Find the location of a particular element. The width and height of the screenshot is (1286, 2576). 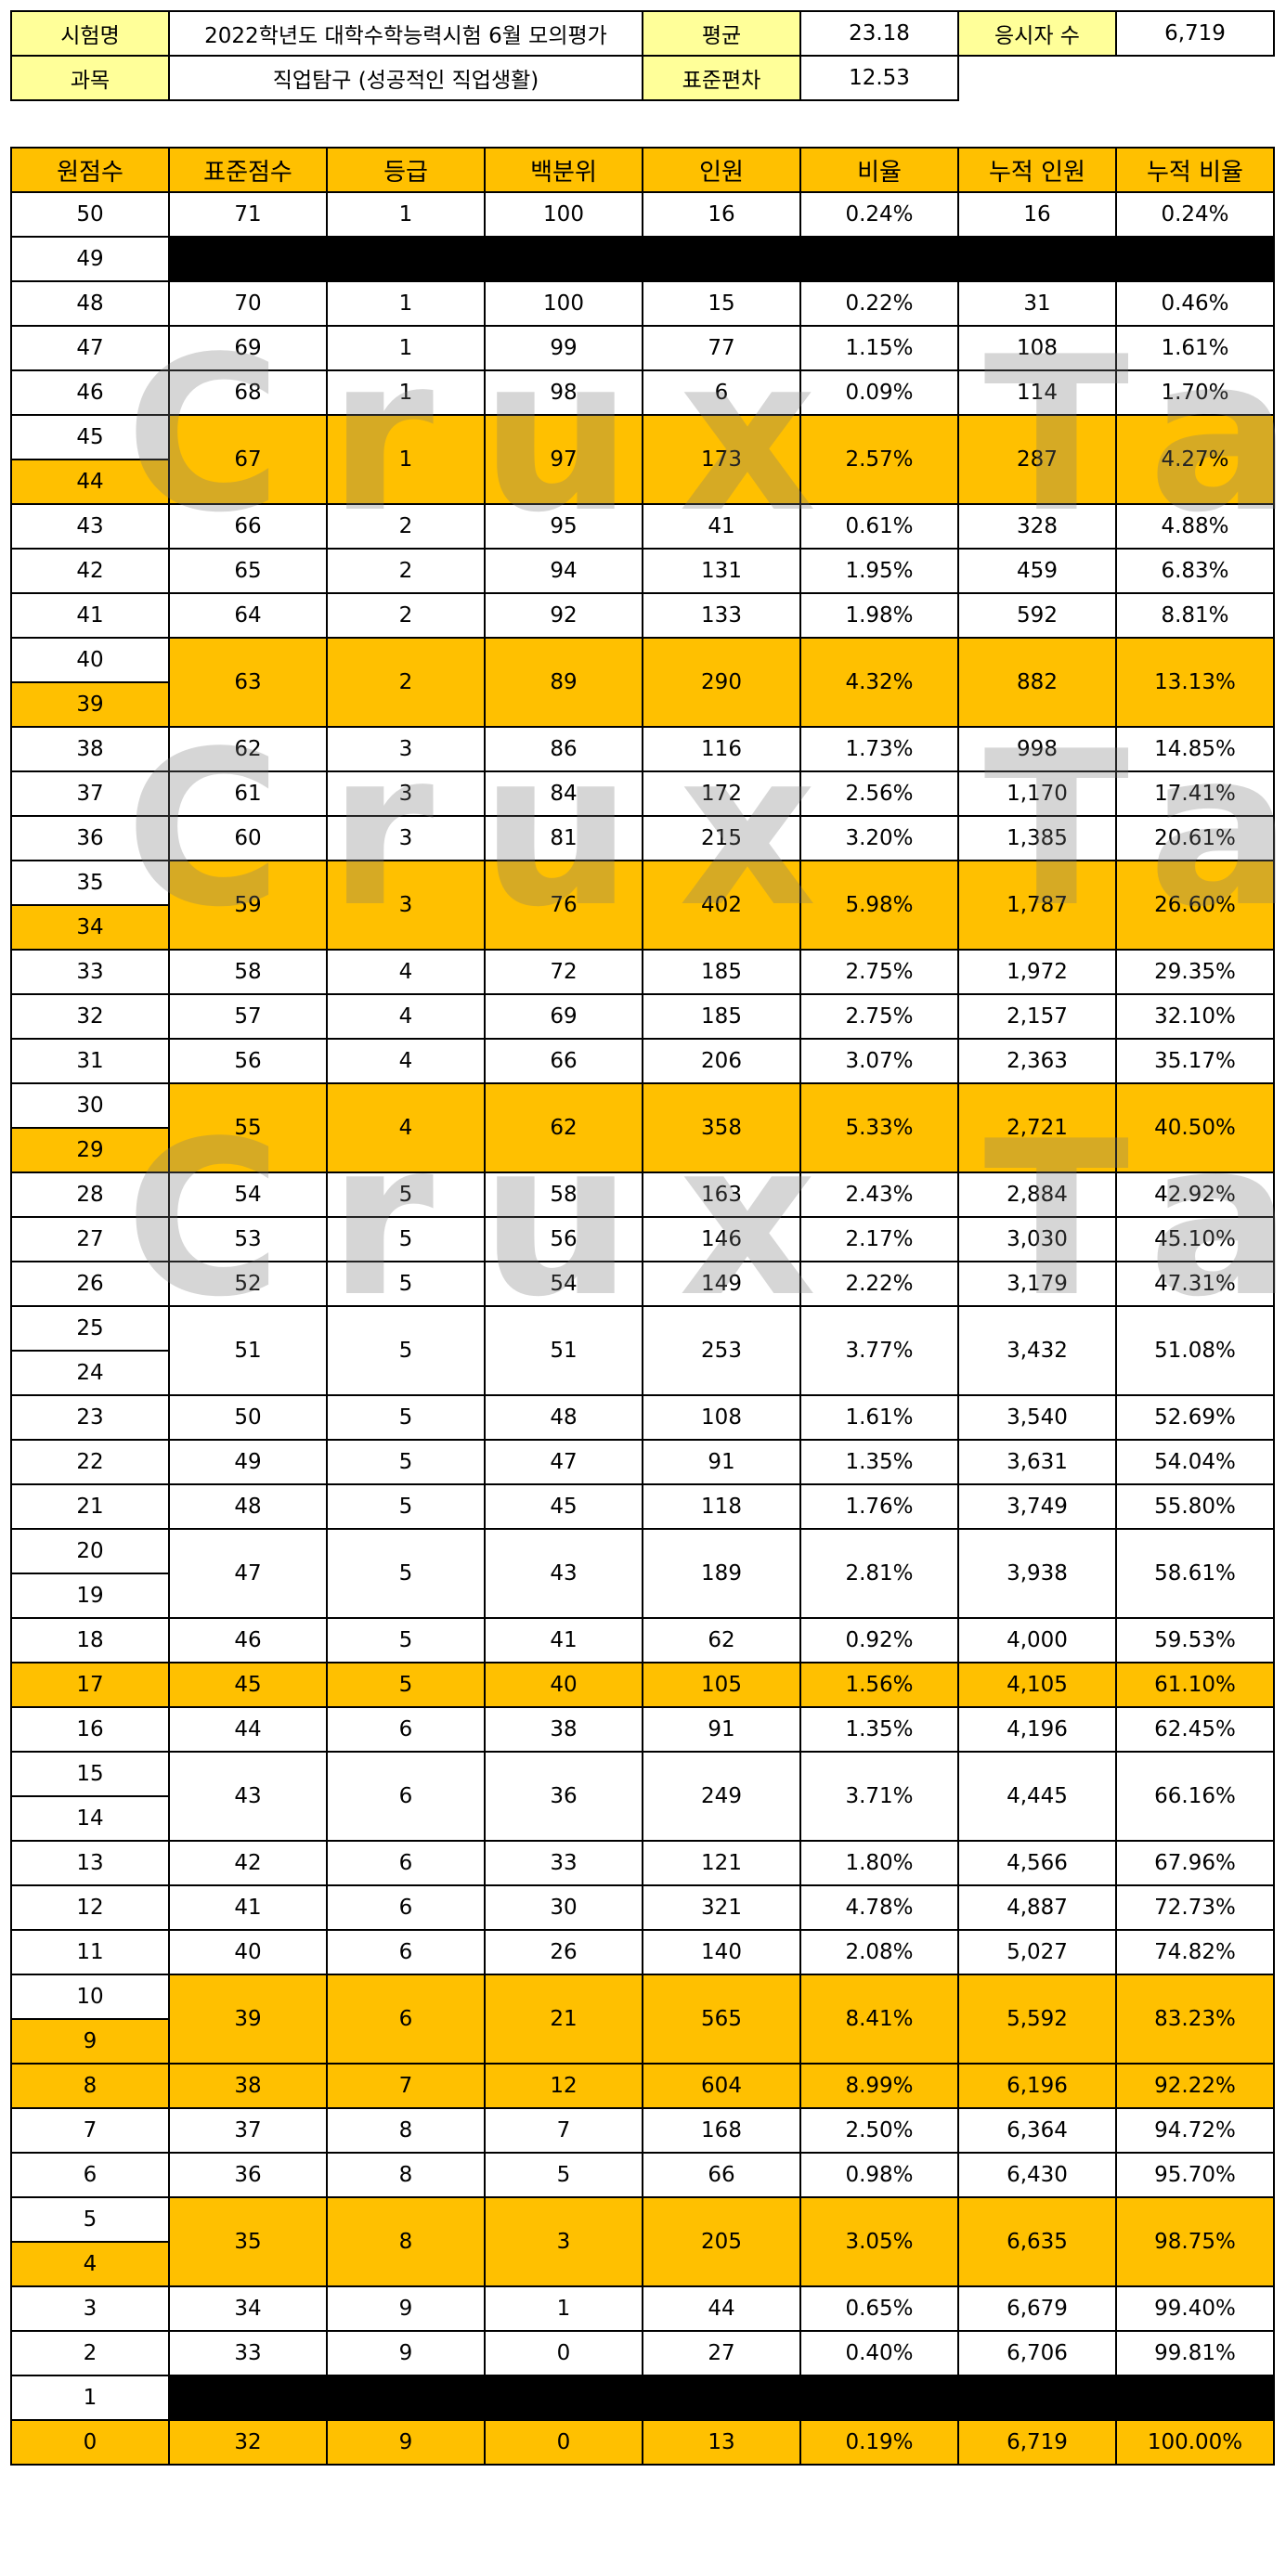

cumulative-count-cell: 4,000 is located at coordinates (1037, 1640).